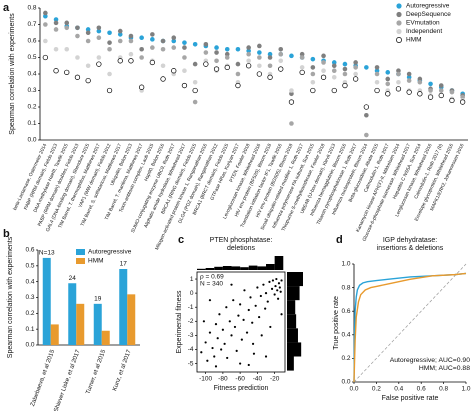  What do you see at coordinates (339, 240) in the screenshot?
I see `panel-label: d` at bounding box center [339, 240].